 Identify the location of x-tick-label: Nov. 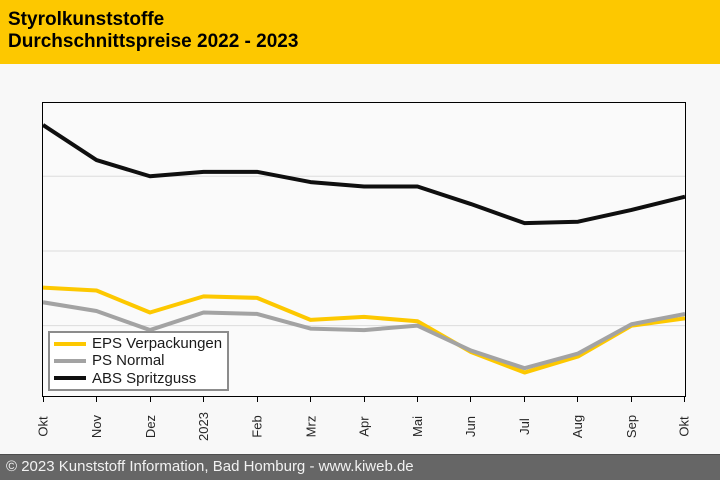
(97, 426).